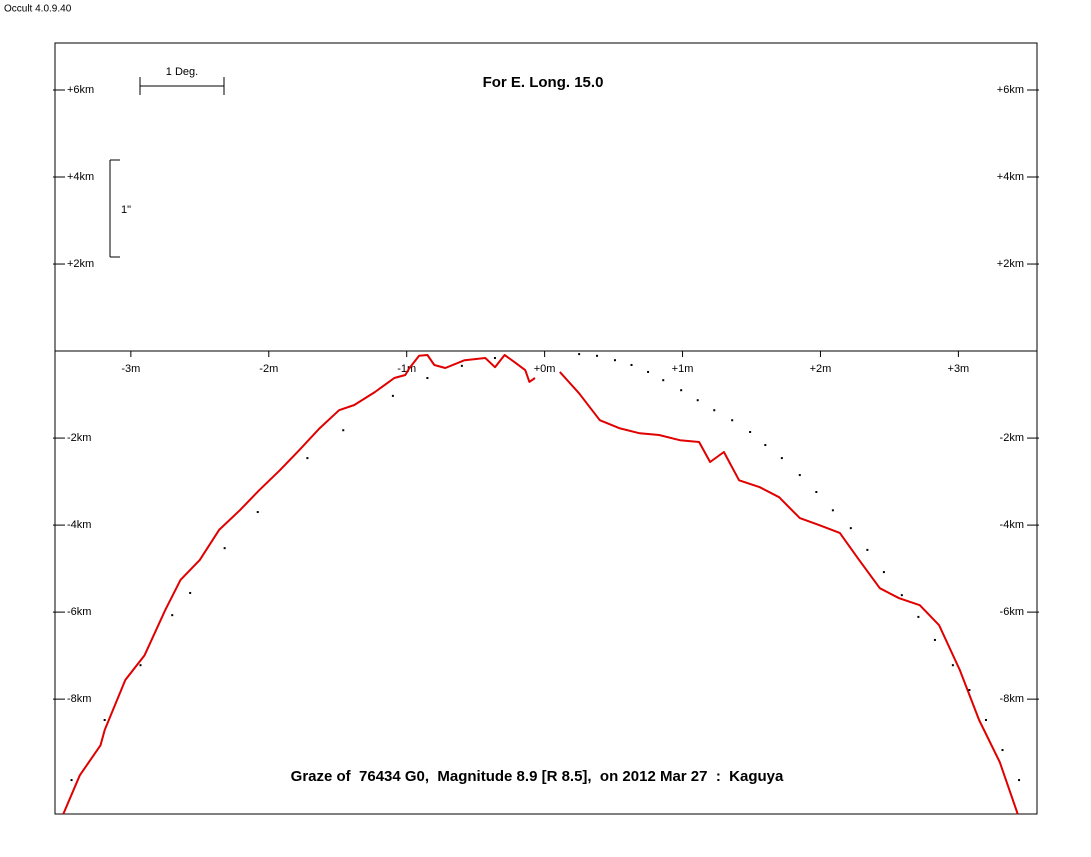 The image size is (1091, 857). What do you see at coordinates (959, 369) in the screenshot?
I see `x-tick-label: +3m` at bounding box center [959, 369].